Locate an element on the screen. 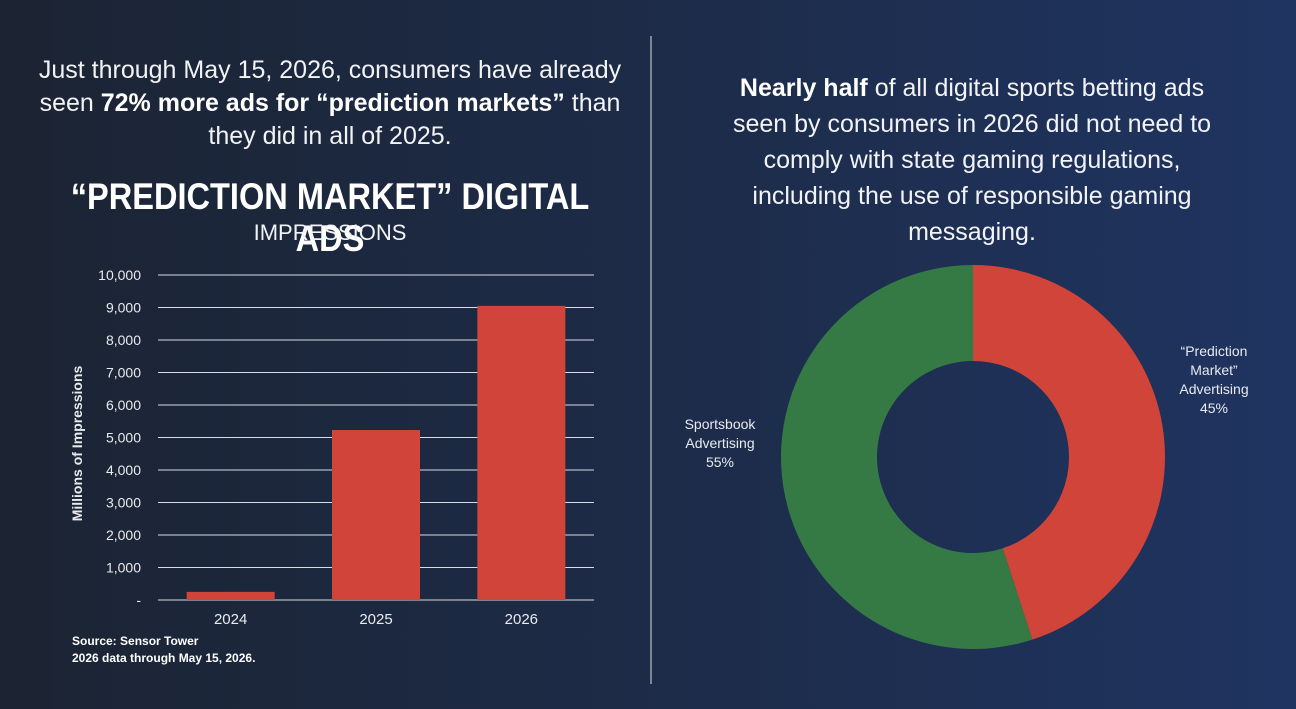  y-tick-label: 6,000 is located at coordinates (123, 405).